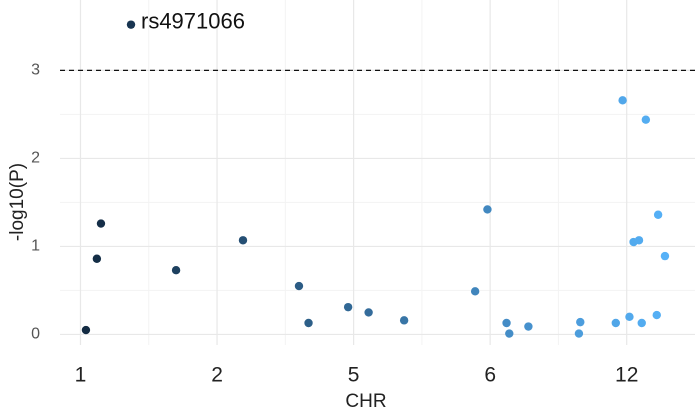 Image resolution: width=699 pixels, height=413 pixels. Describe the element at coordinates (626, 375) in the screenshot. I see `x-tick-label: 12` at that location.